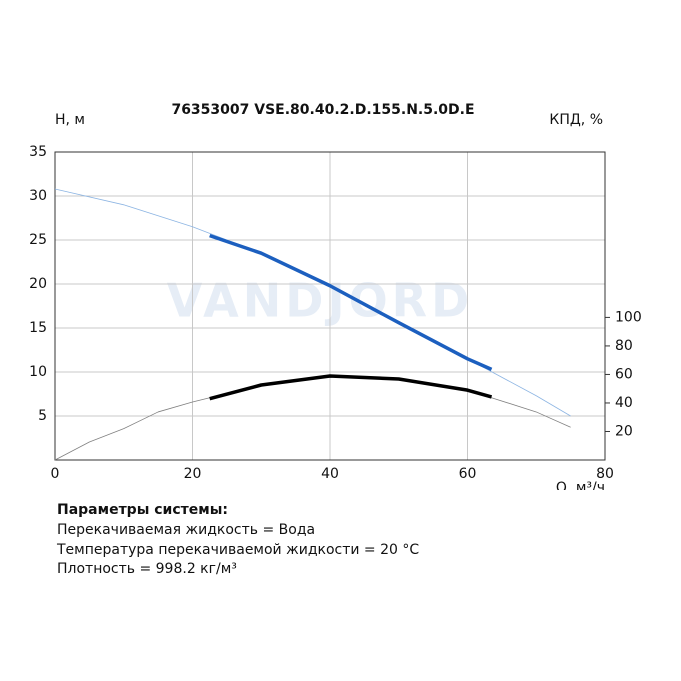  Describe the element at coordinates (42, 416) in the screenshot. I see `y-tick-label: 5` at that location.